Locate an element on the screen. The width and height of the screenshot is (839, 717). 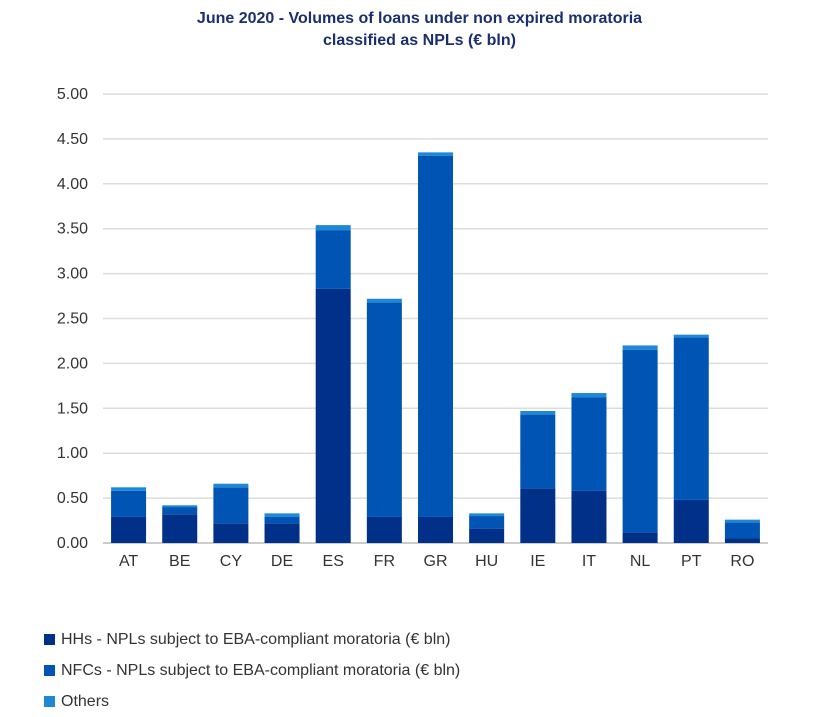
x-tick-label-at: AT is located at coordinates (128, 561).